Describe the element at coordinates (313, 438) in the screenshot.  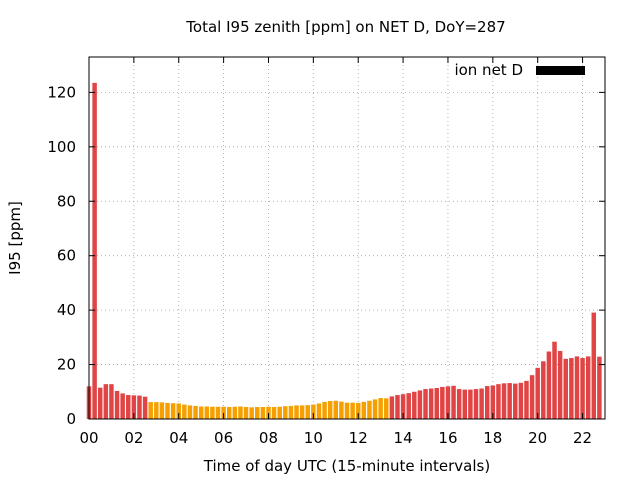
I see `x-tick-label: 10` at that location.